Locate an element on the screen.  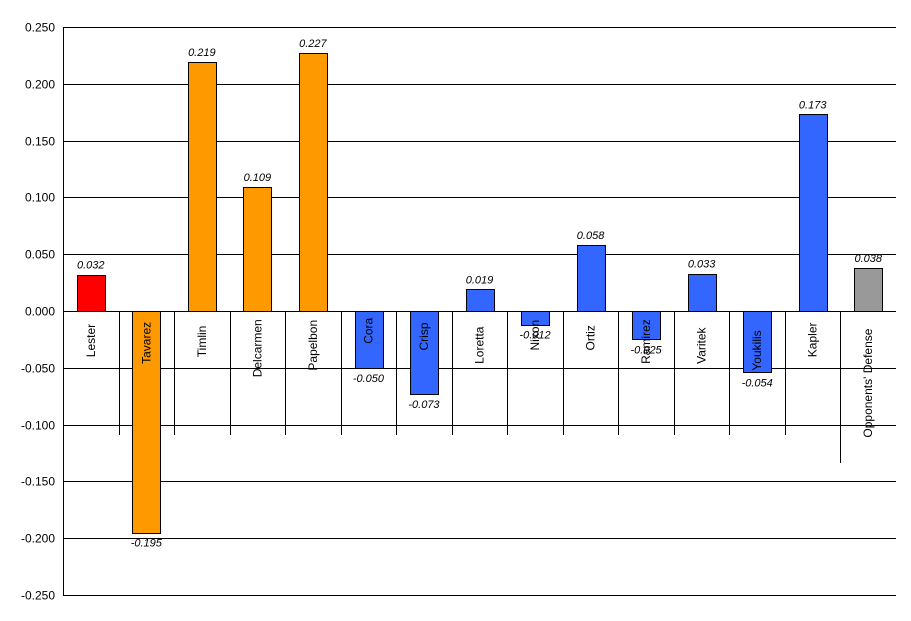
y-tick-label: 0.000 is located at coordinates (40, 312).